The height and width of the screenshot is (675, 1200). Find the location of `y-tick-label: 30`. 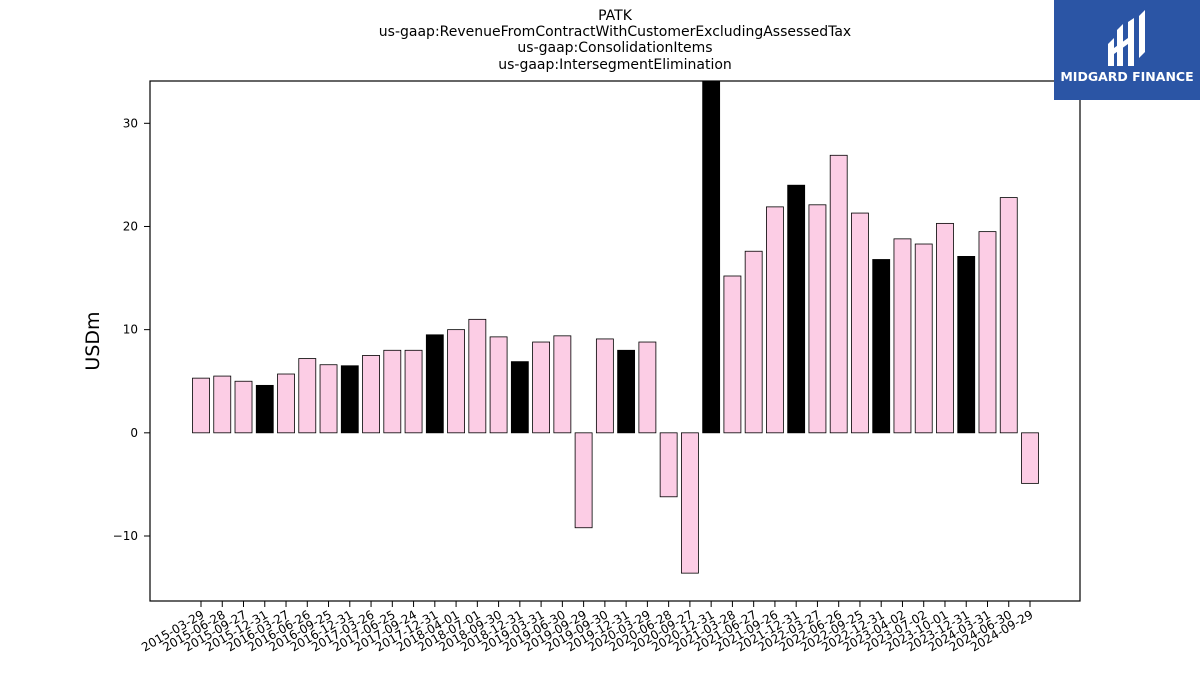

y-tick-label: 30 is located at coordinates (130, 123).